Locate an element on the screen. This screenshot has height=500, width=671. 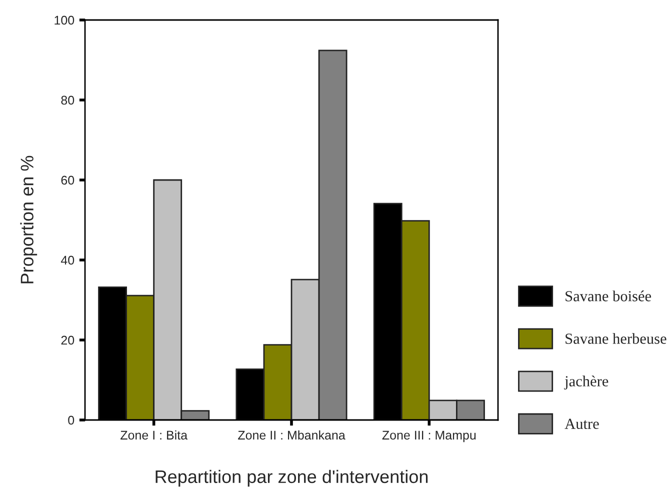
legend-label: jachère is located at coordinates (586, 383).